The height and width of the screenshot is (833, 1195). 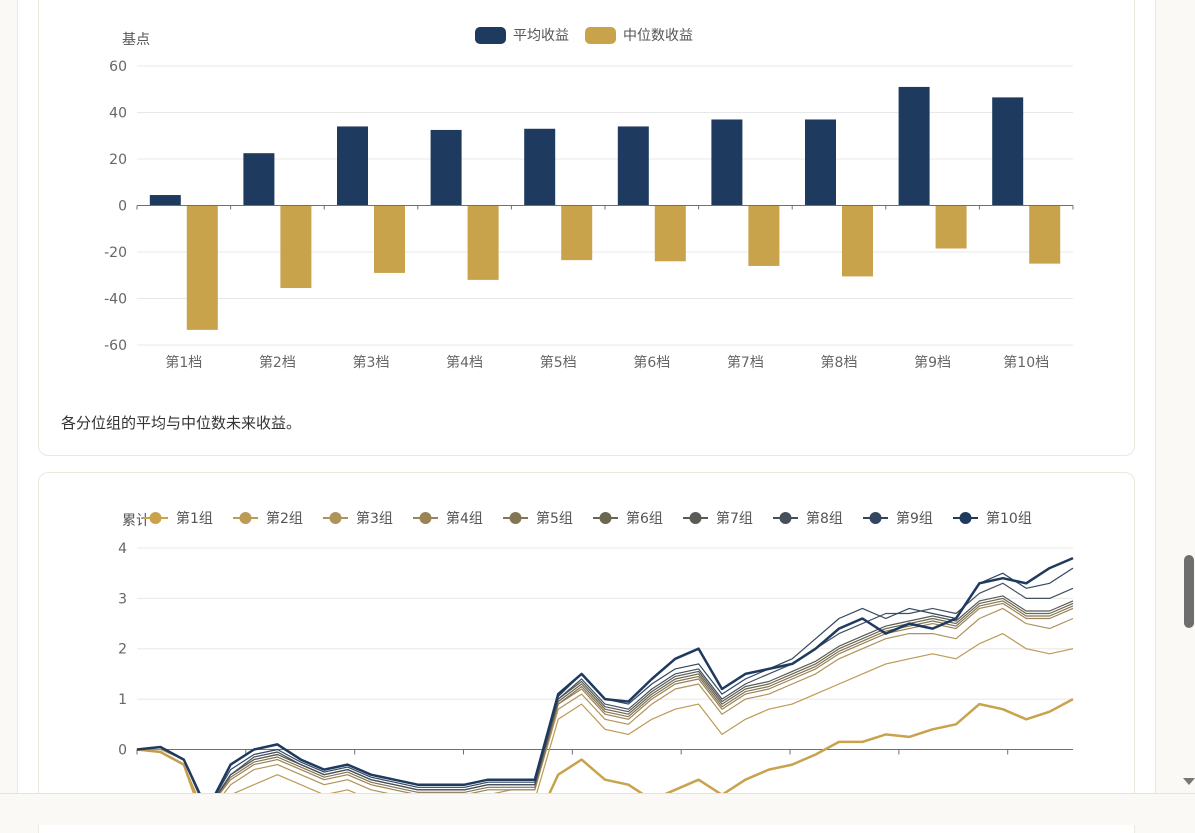 What do you see at coordinates (464, 518) in the screenshot?
I see `legend-label: 第4组` at bounding box center [464, 518].